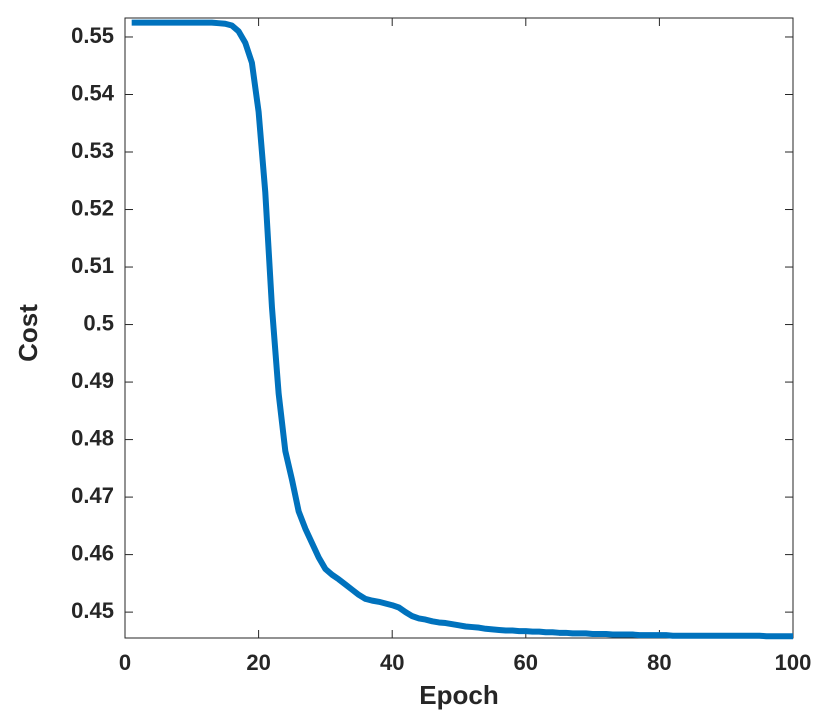 The image size is (831, 728). Describe the element at coordinates (258, 662) in the screenshot. I see `x-tick-label: 20` at that location.